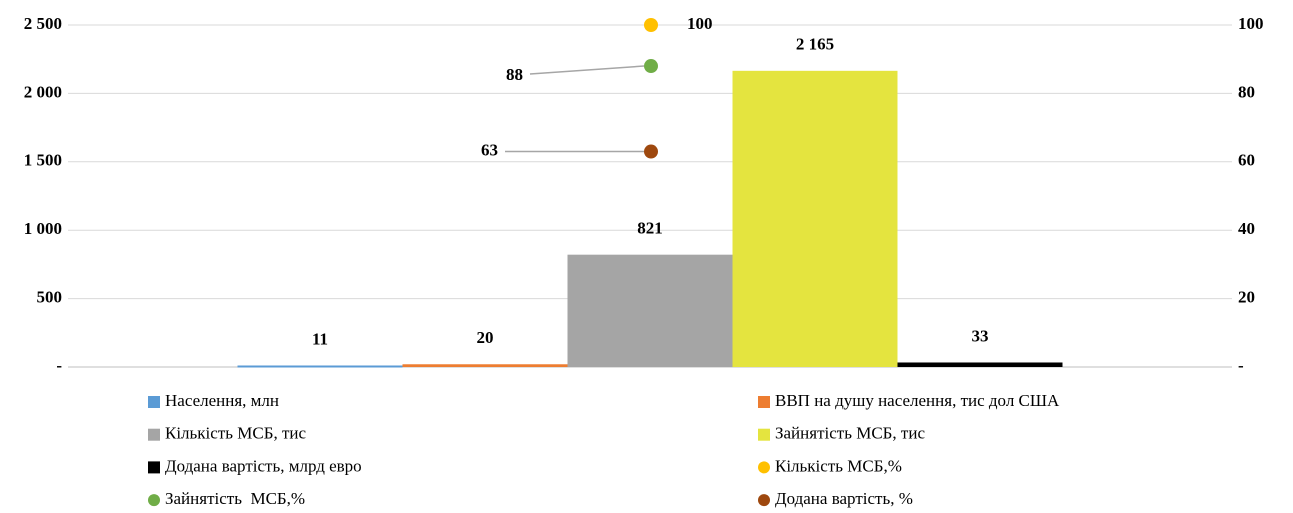 The height and width of the screenshot is (513, 1293). What do you see at coordinates (59, 365) in the screenshot?
I see `y-tick-label: -` at bounding box center [59, 365].